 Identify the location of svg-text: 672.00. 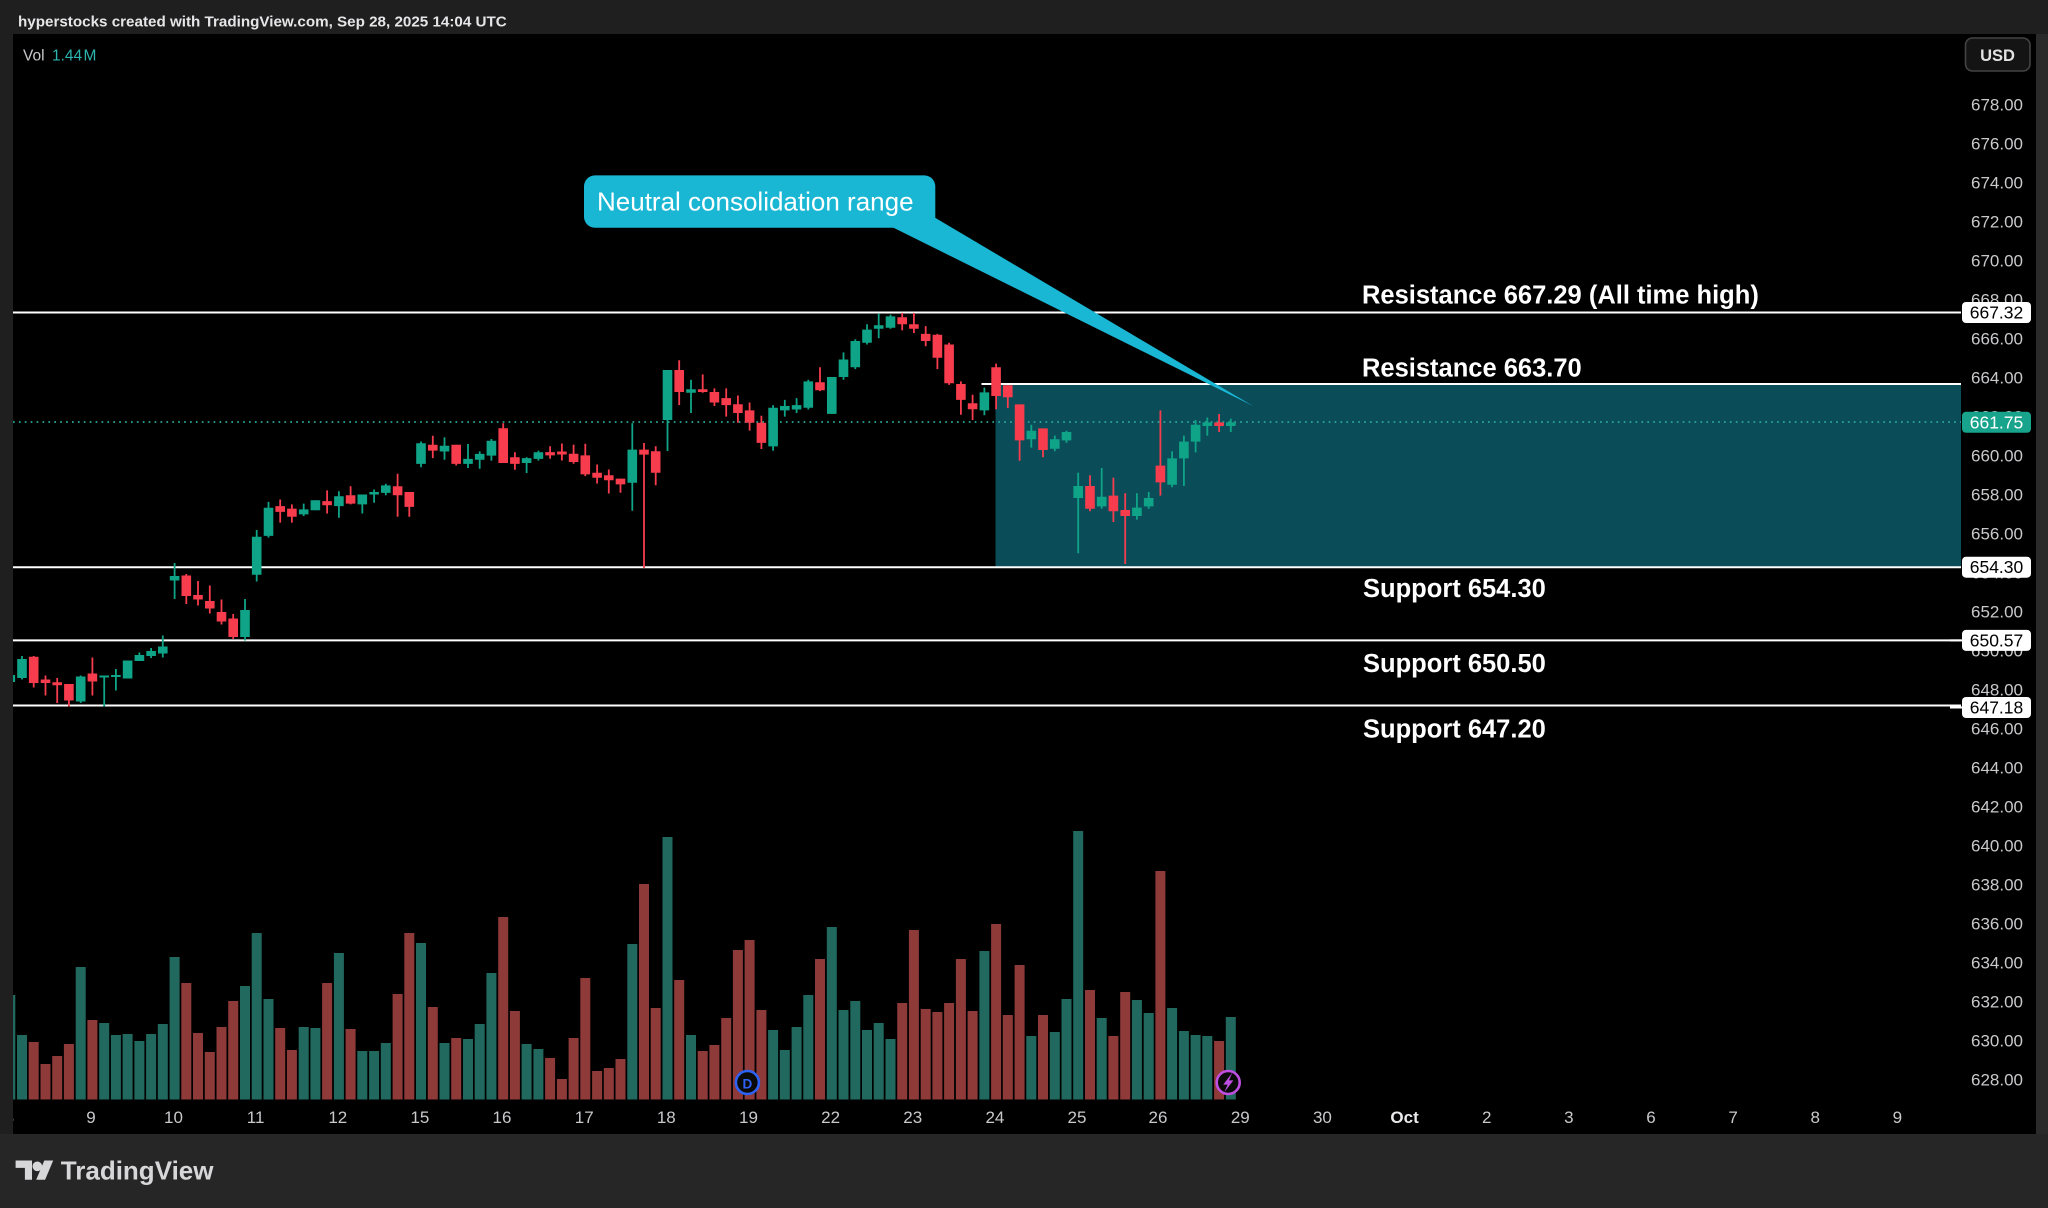
(1997, 222).